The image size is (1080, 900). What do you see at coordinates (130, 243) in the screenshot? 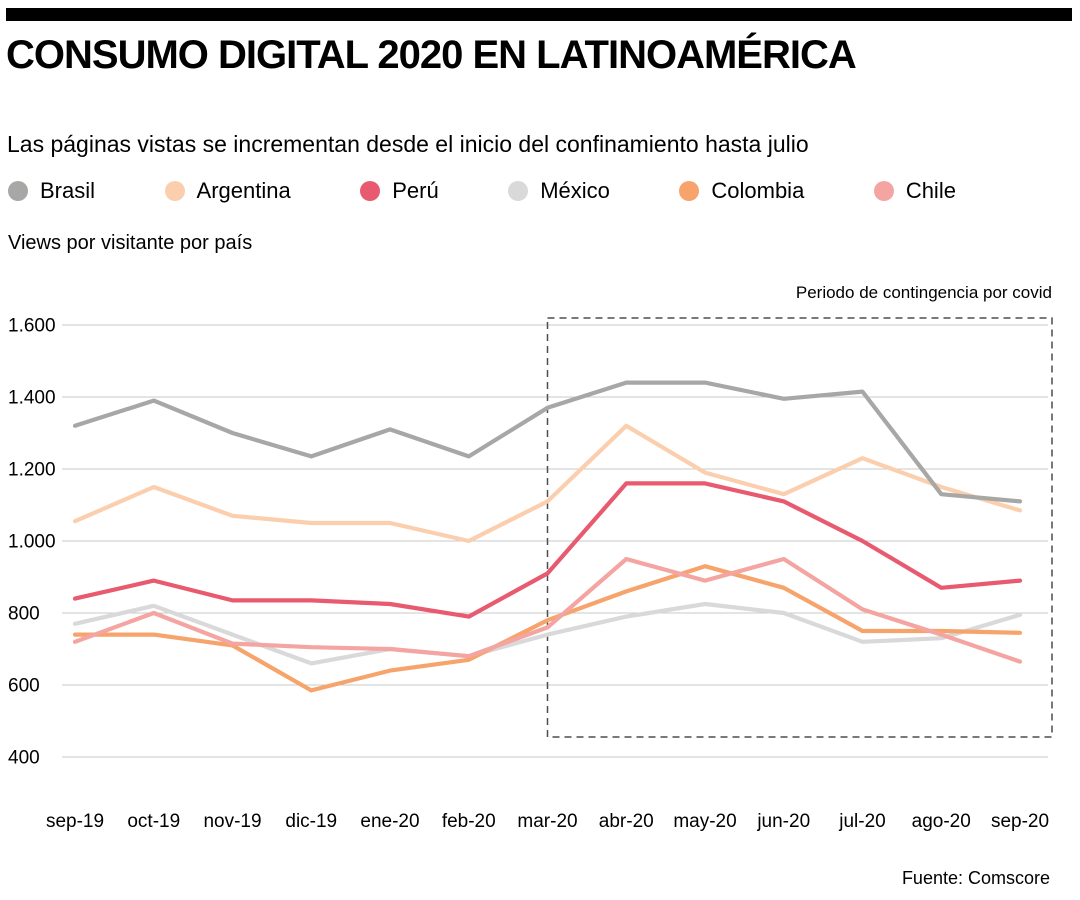
I see `y-axis-title: Views por visitante por país` at bounding box center [130, 243].